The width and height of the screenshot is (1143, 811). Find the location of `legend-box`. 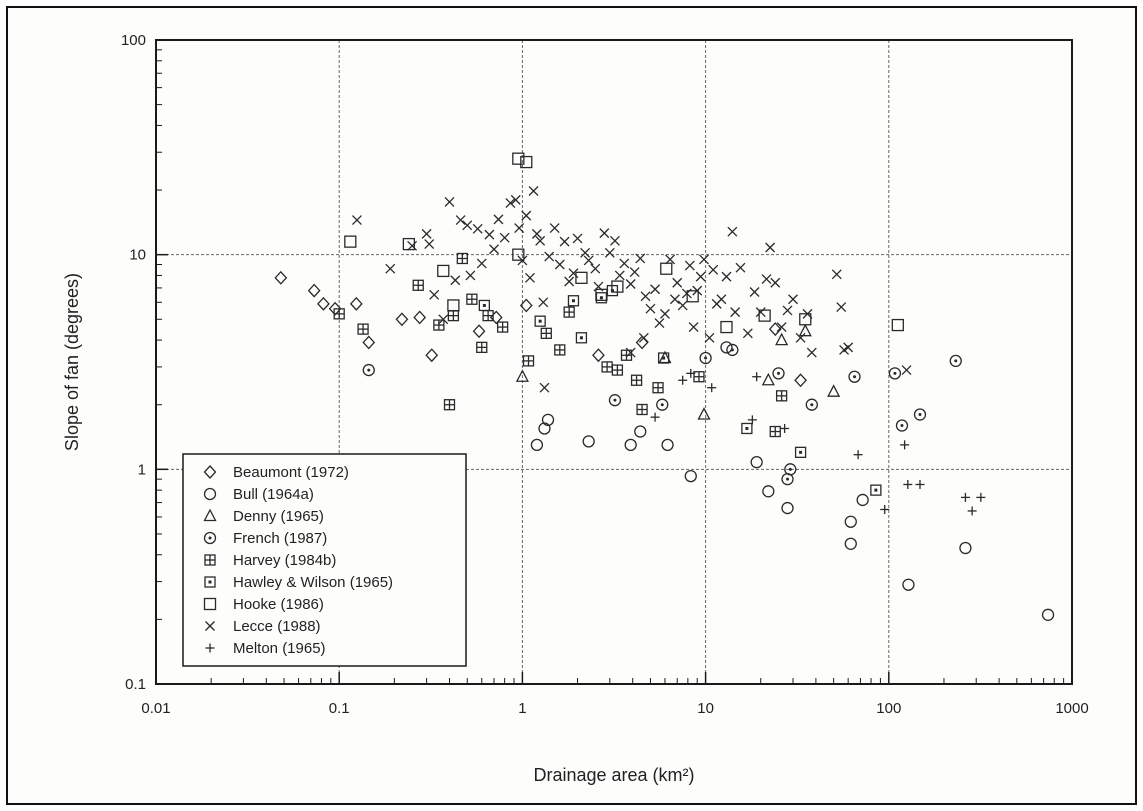

legend-box is located at coordinates (324, 560).